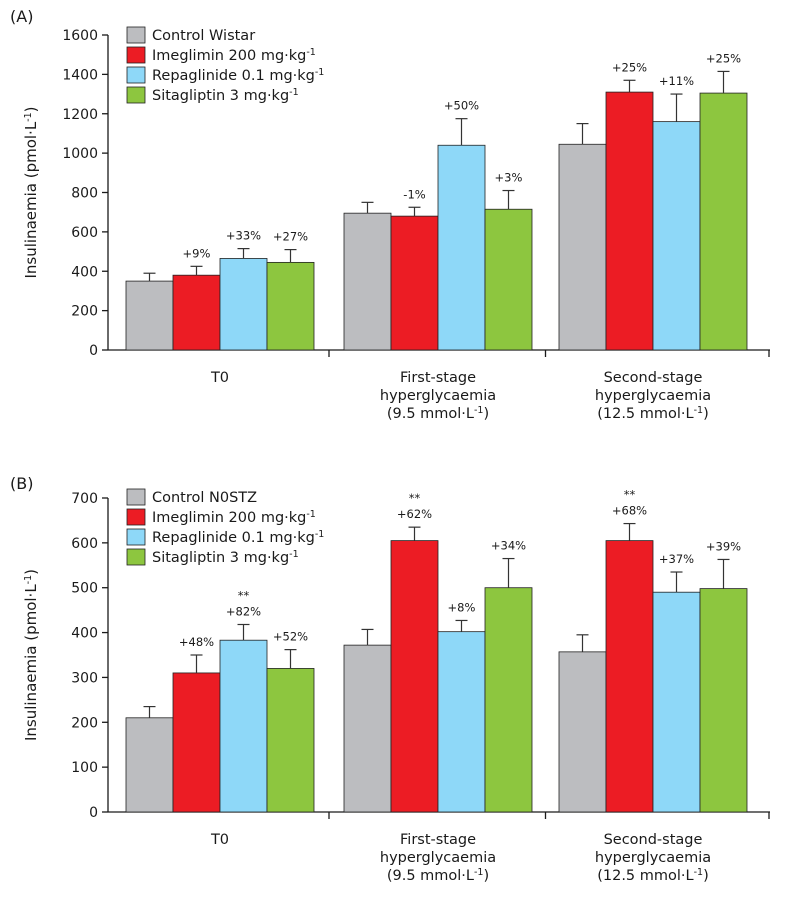 This screenshot has width=800, height=905. I want to click on legend-entry: Control N0STZ, so click(204, 498).